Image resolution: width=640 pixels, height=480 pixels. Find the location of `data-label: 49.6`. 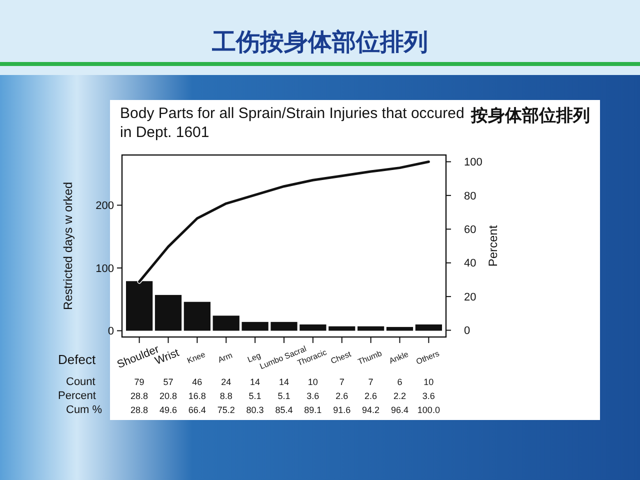

data-label: 49.6 is located at coordinates (168, 410).